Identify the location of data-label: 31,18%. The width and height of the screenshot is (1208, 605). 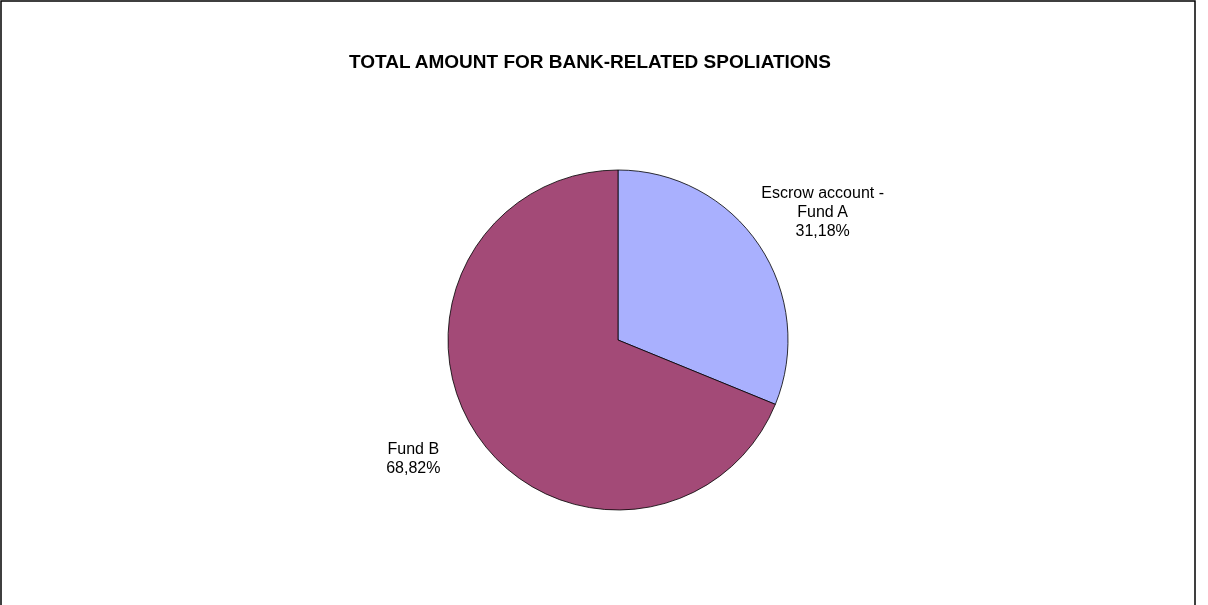
(822, 230).